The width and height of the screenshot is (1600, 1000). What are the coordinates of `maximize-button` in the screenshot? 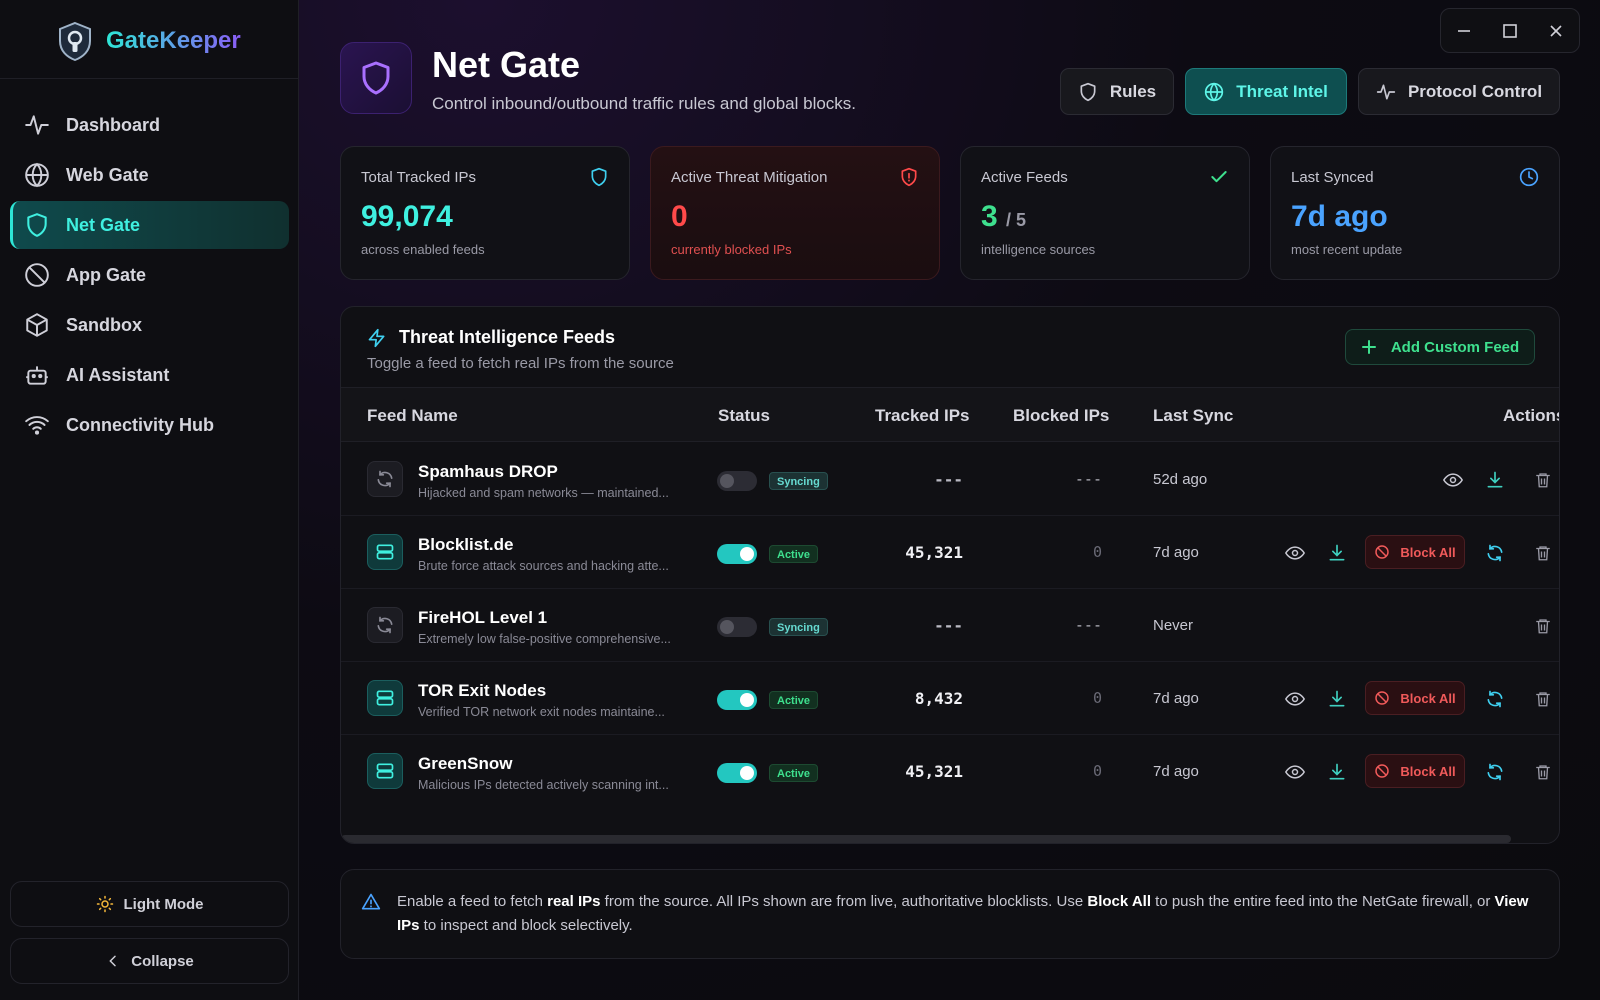 It's located at (1510, 31).